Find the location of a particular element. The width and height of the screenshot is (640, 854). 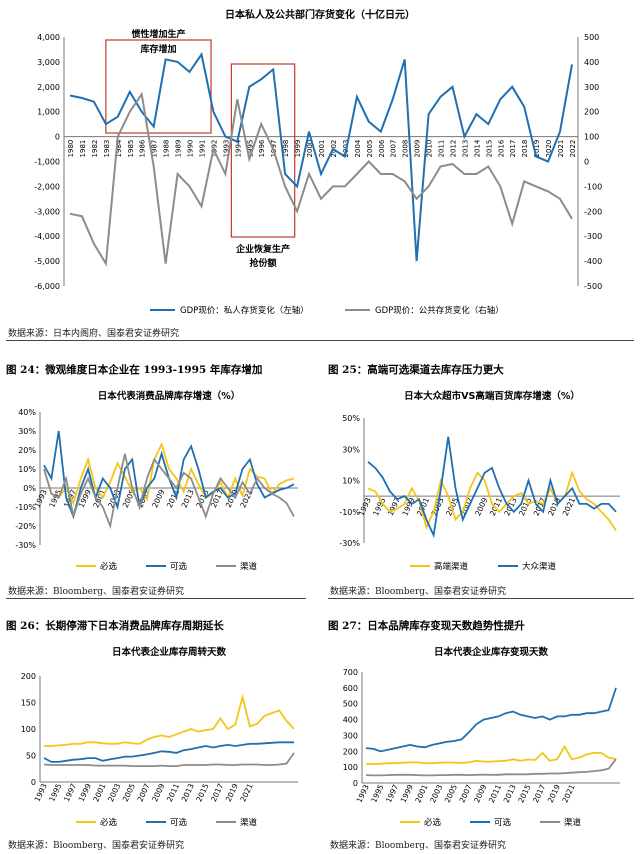

y-tick-label: 0% is located at coordinates (29, 488).